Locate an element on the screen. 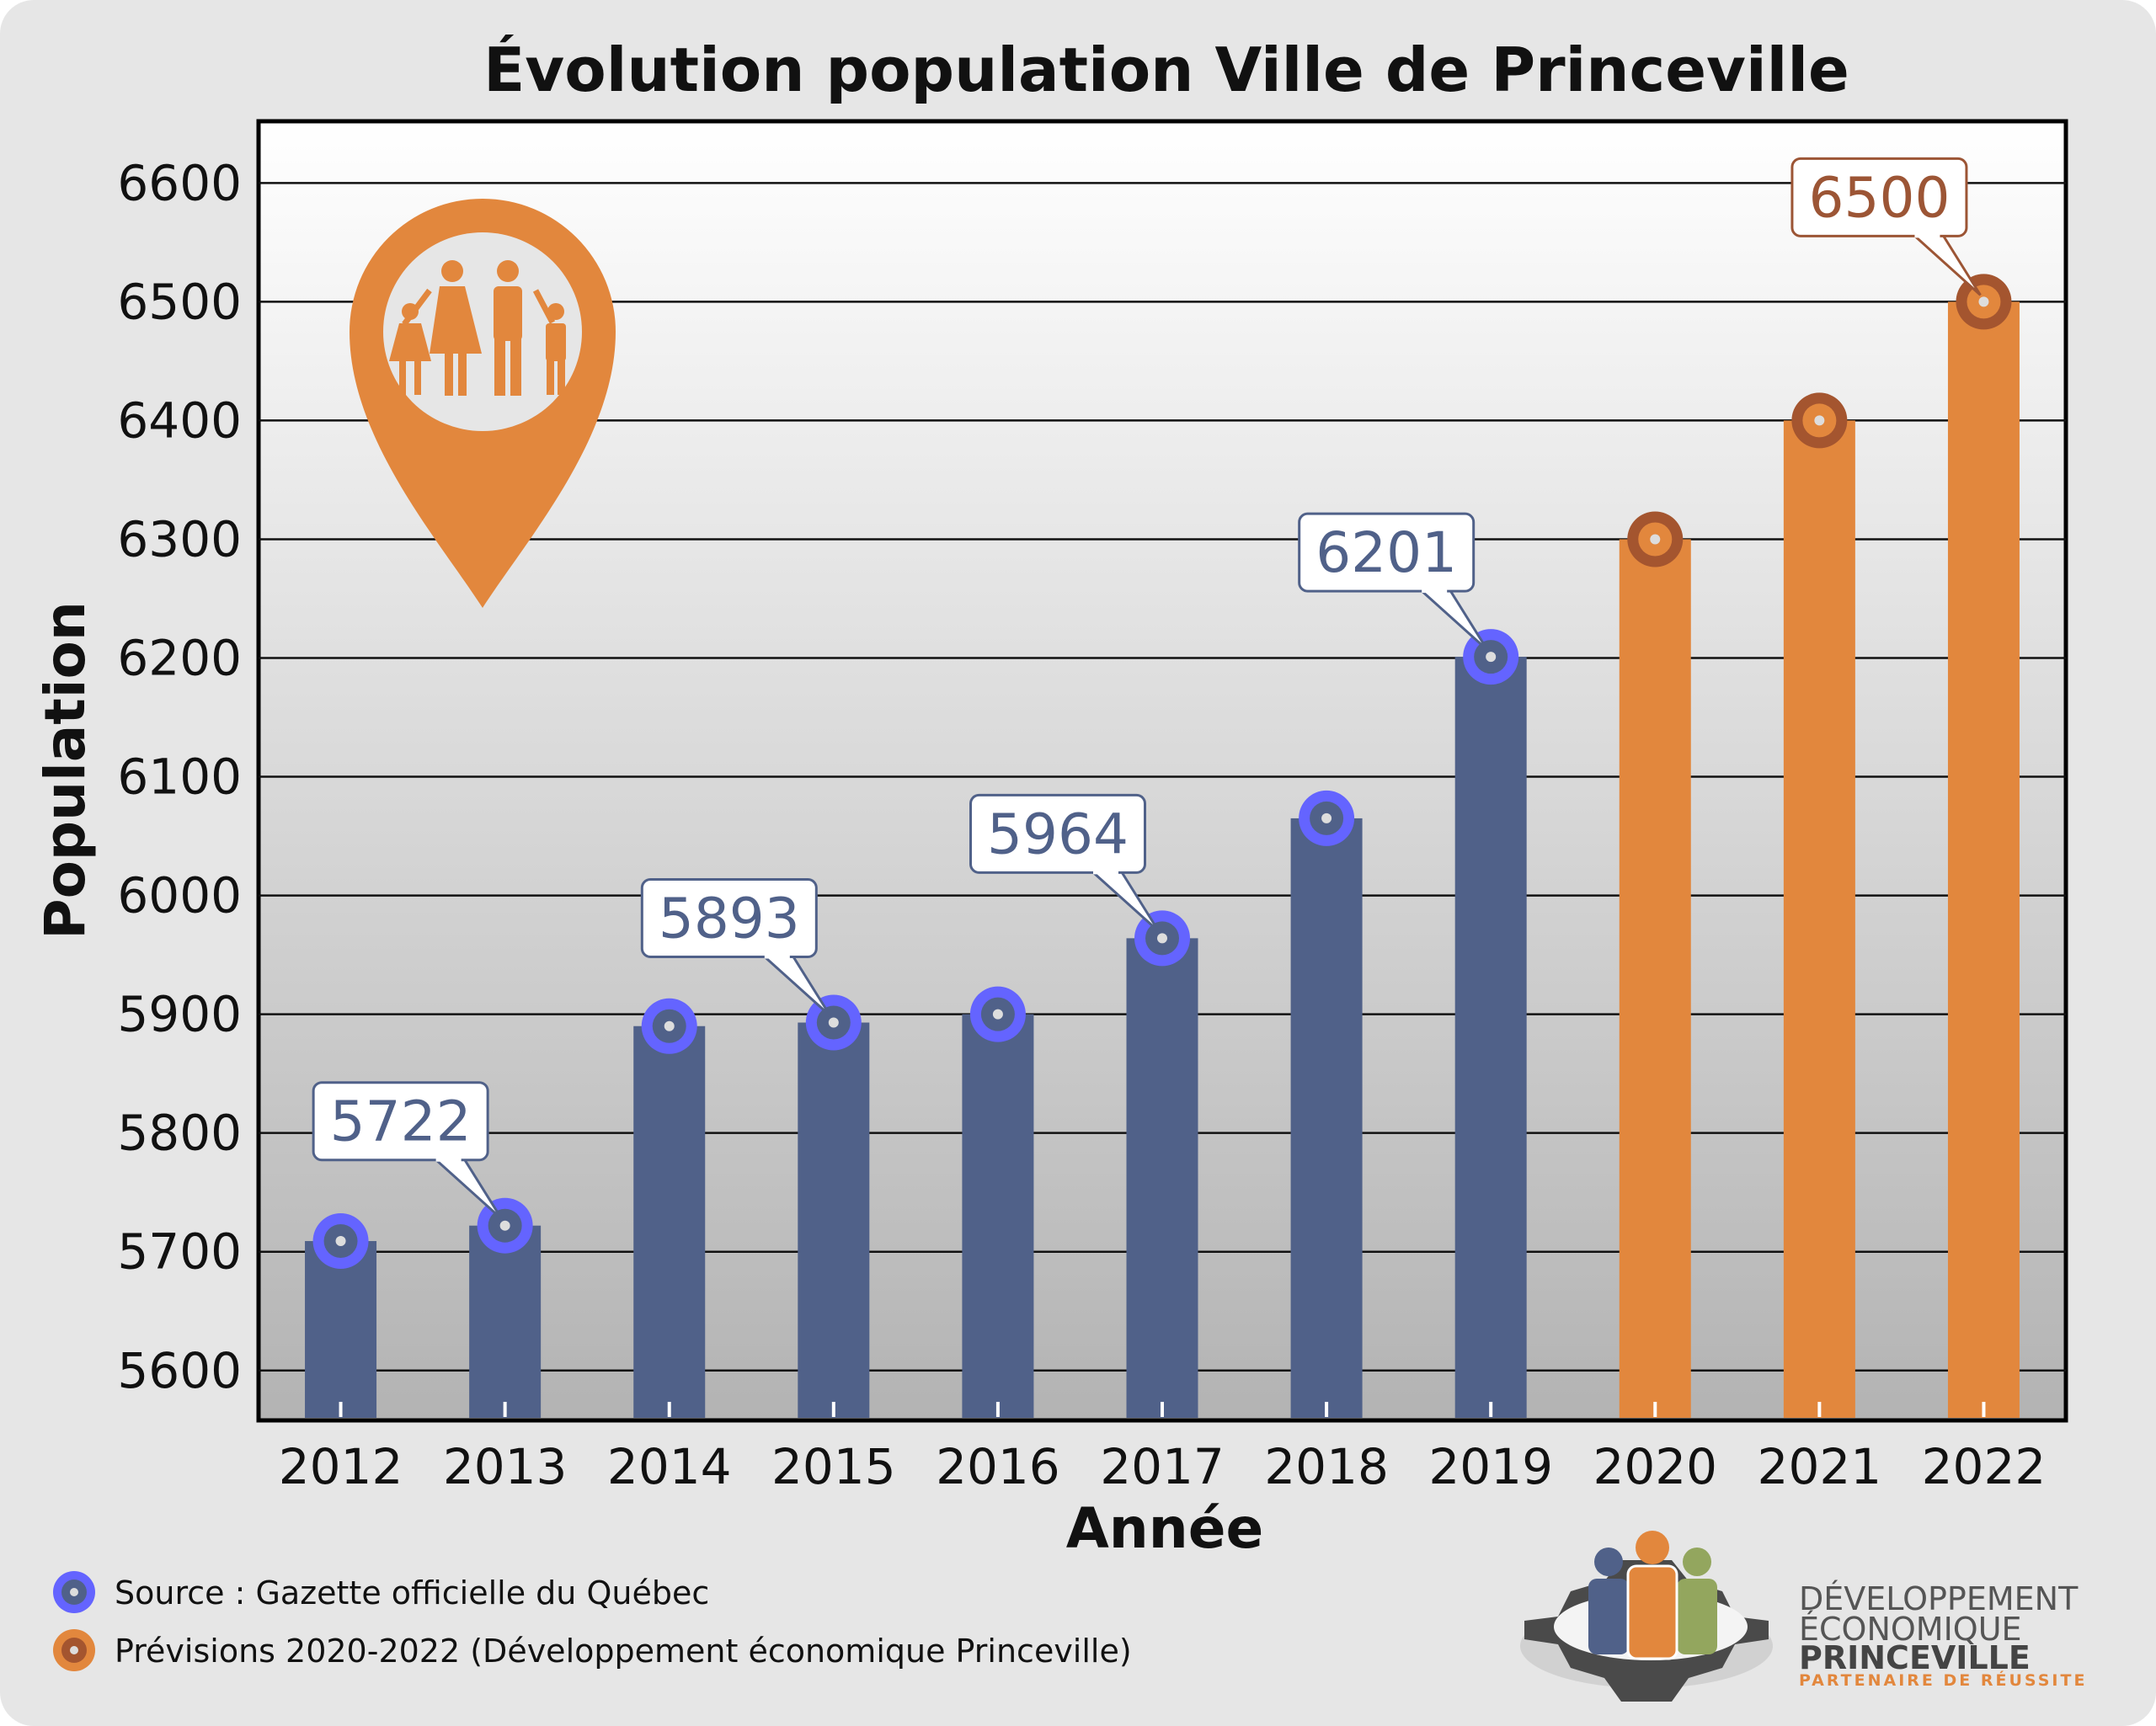  marker-2020 is located at coordinates (1655, 539).